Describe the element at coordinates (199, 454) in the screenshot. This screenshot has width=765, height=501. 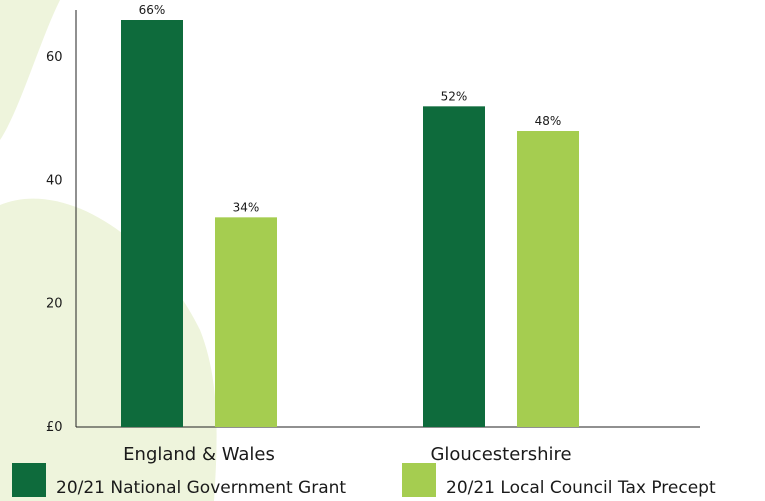
I see `category-label: England & Wales` at that location.